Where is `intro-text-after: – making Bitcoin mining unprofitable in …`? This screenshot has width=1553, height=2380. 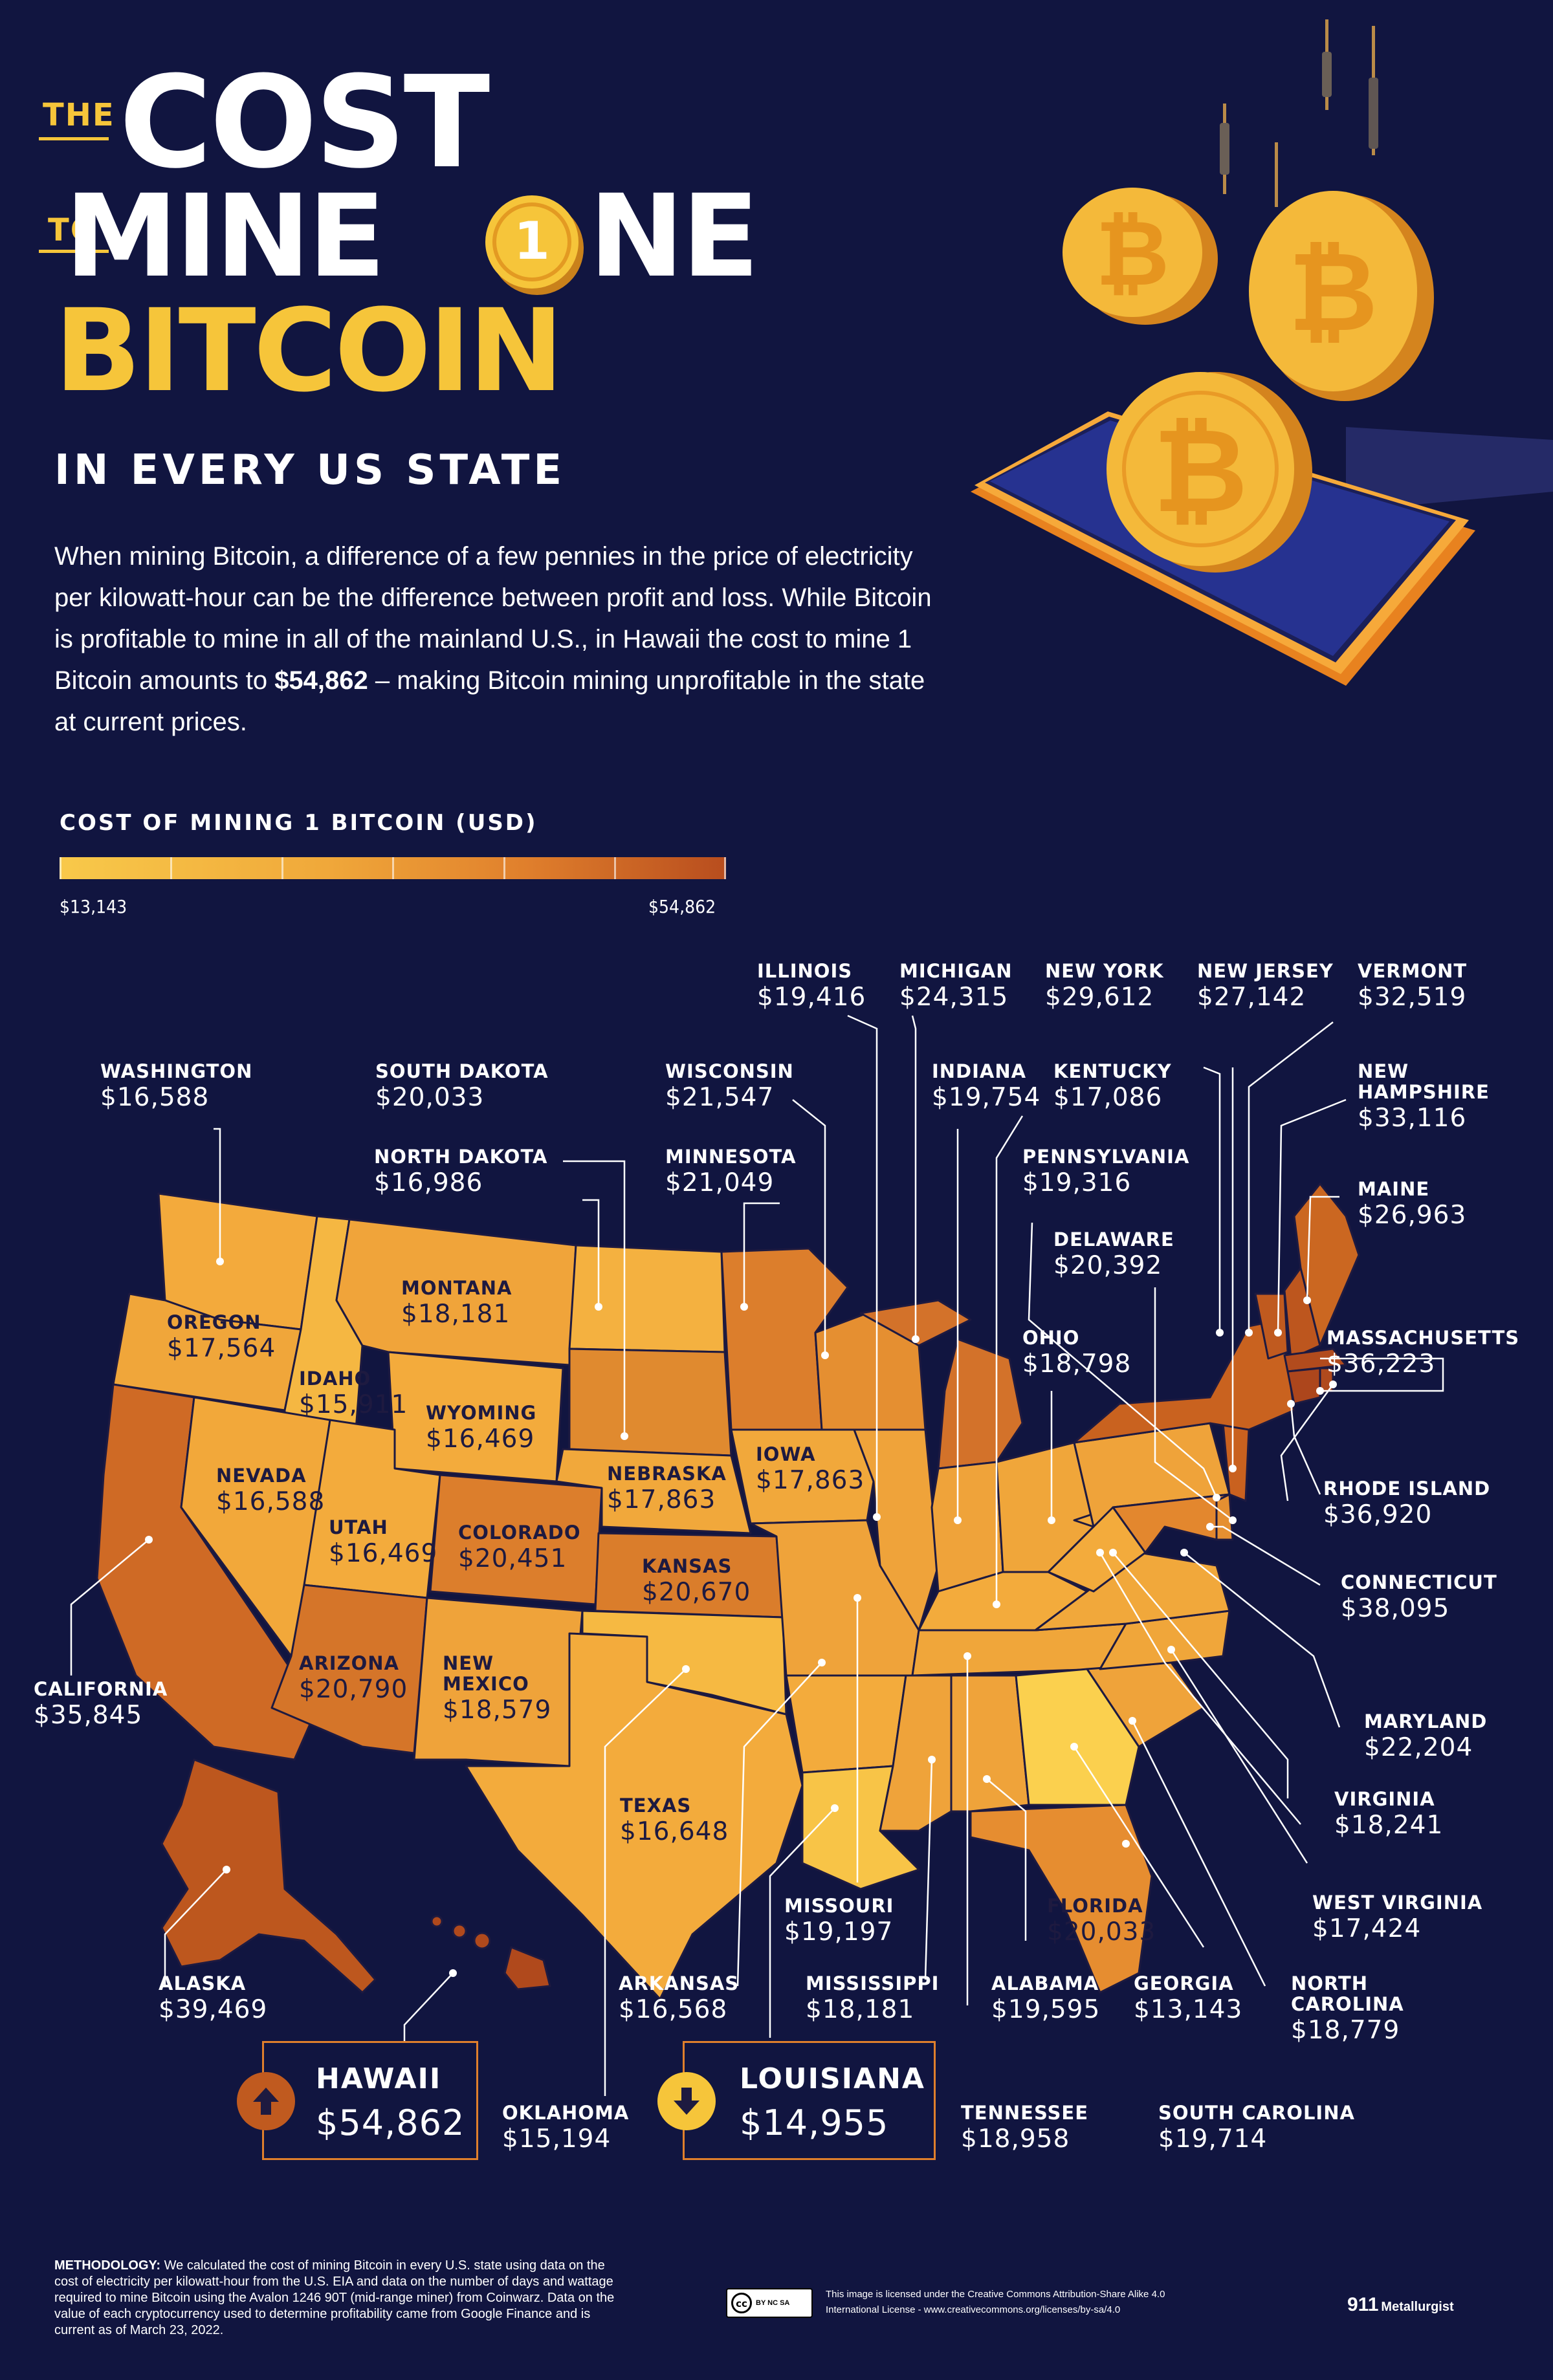
intro-text-after: – making Bitcoin mining unprofitable in … is located at coordinates (489, 701).